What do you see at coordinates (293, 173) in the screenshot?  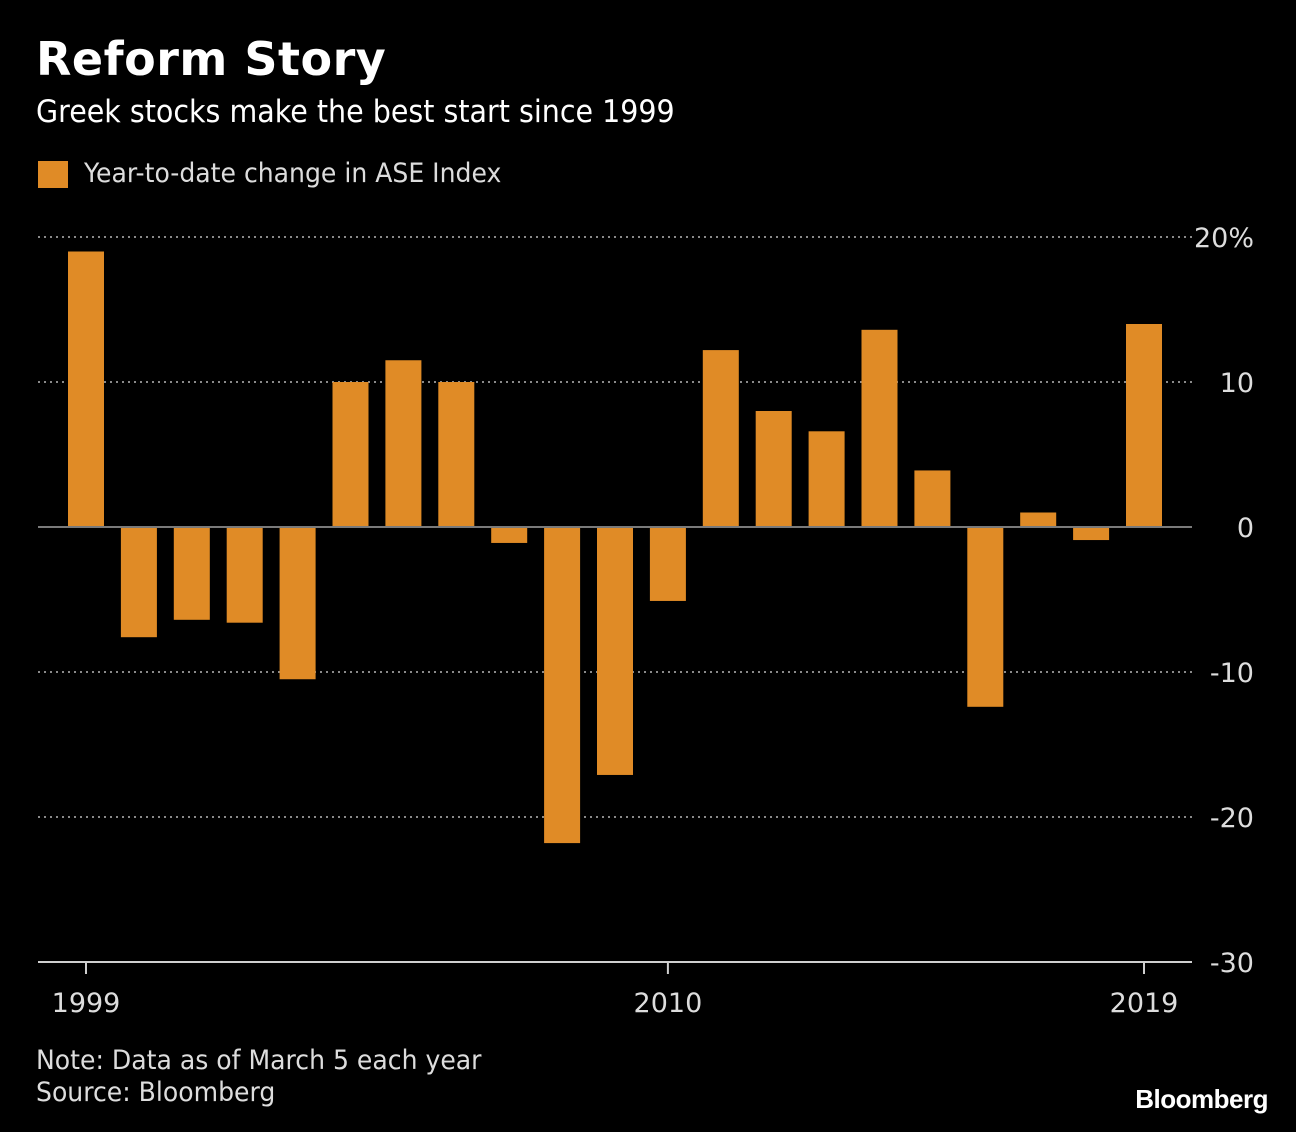 I see `legend-label: Year-to-date change in ASE Index` at bounding box center [293, 173].